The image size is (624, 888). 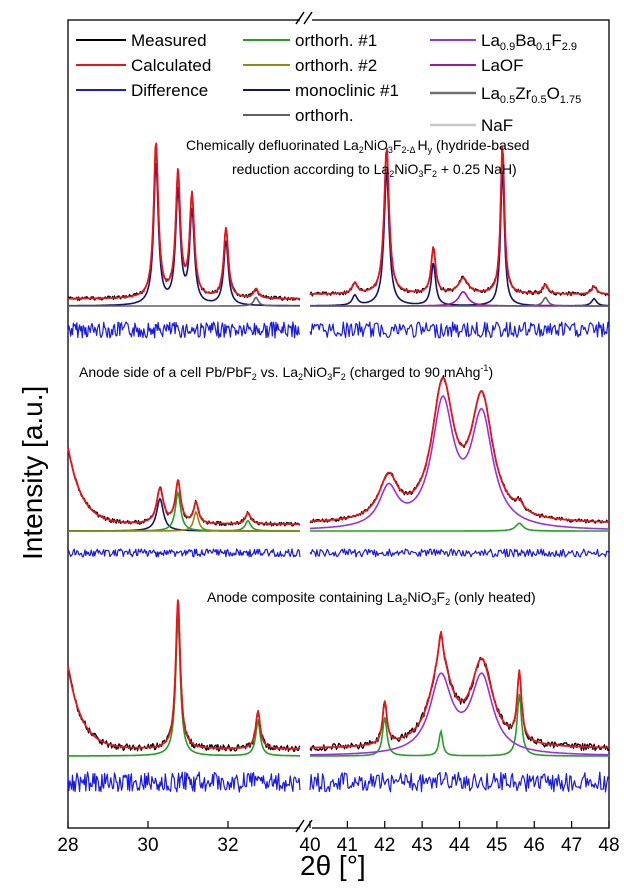 I want to click on calculated-curve-panel-1-right, so click(x=459, y=220).